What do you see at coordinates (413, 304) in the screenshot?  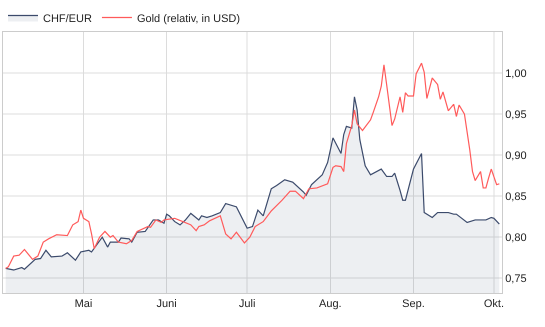 I see `x-tick-label: Sep.` at bounding box center [413, 304].